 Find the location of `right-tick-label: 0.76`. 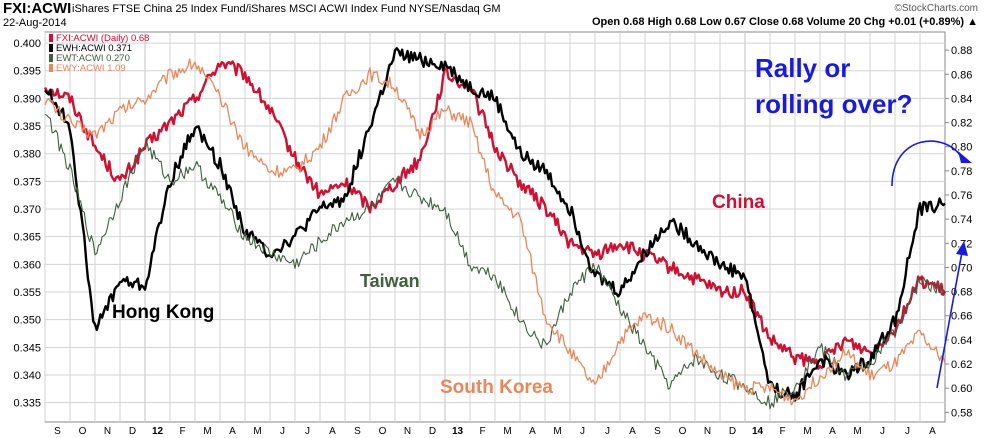

right-tick-label: 0.76 is located at coordinates (961, 196).